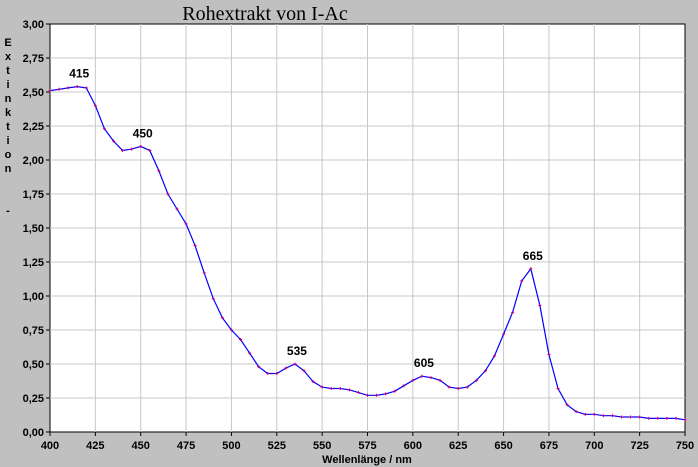 This screenshot has width=698, height=467. I want to click on y-tick-label: 2,75, so click(33, 59).